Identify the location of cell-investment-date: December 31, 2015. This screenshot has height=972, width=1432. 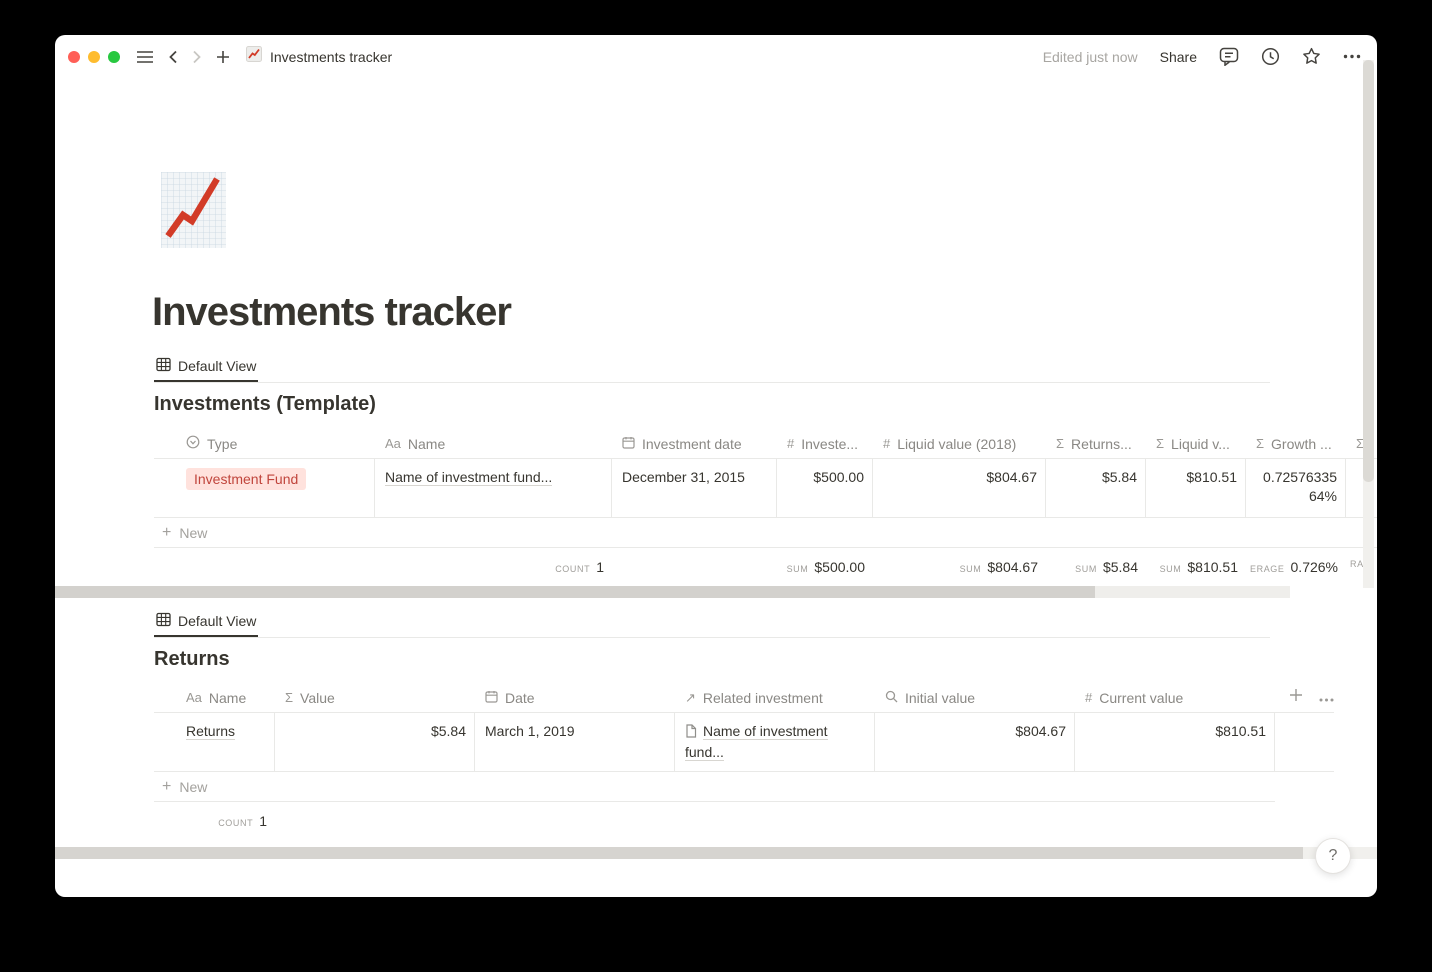
(694, 488).